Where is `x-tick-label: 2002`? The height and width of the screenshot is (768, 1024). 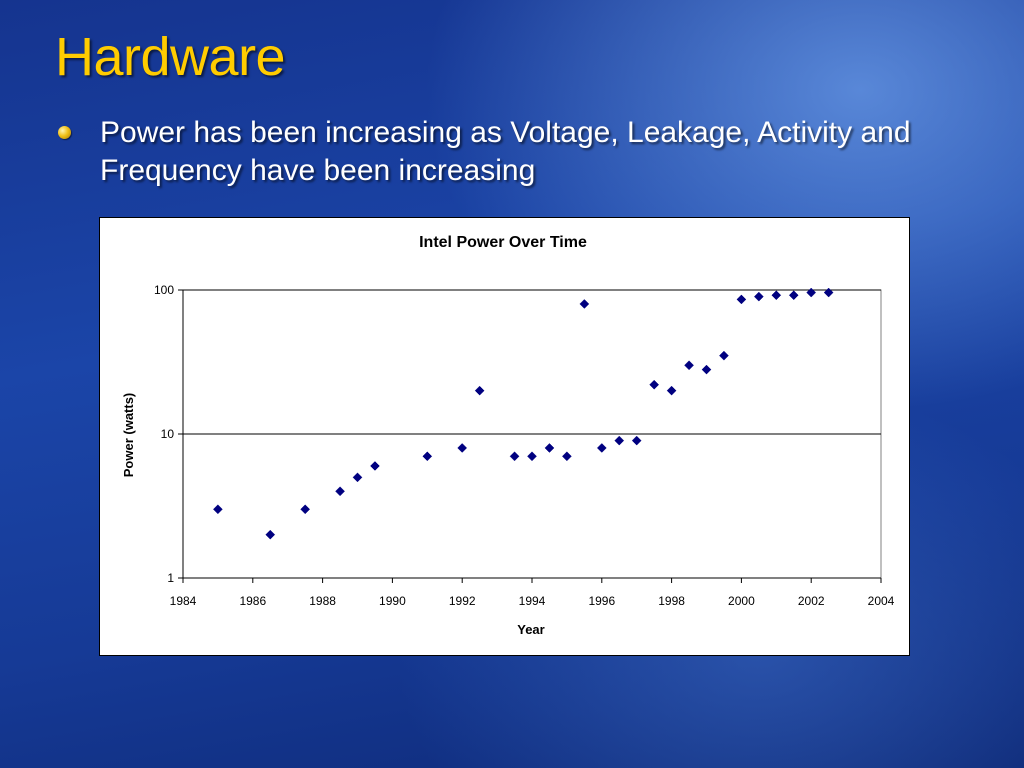 x-tick-label: 2002 is located at coordinates (811, 601).